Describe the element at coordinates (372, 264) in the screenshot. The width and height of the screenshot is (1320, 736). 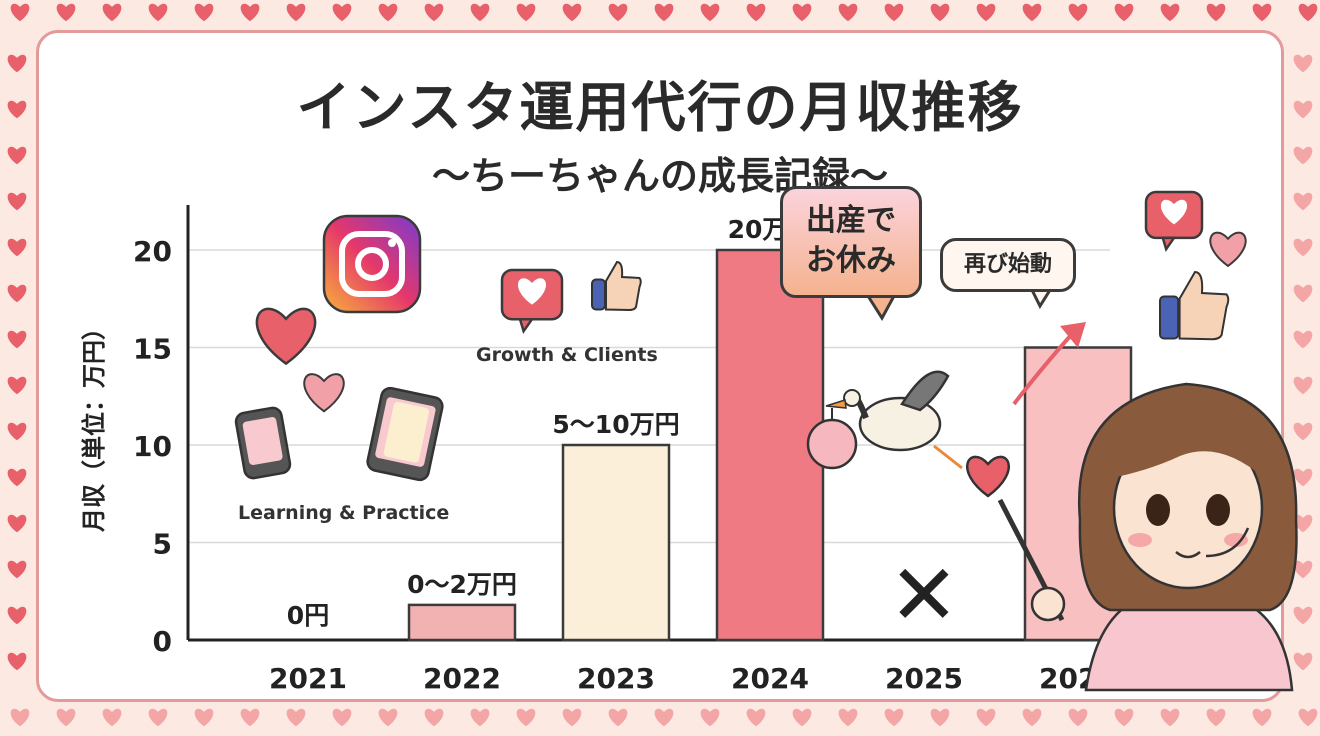
I see `instagram-icon` at that location.